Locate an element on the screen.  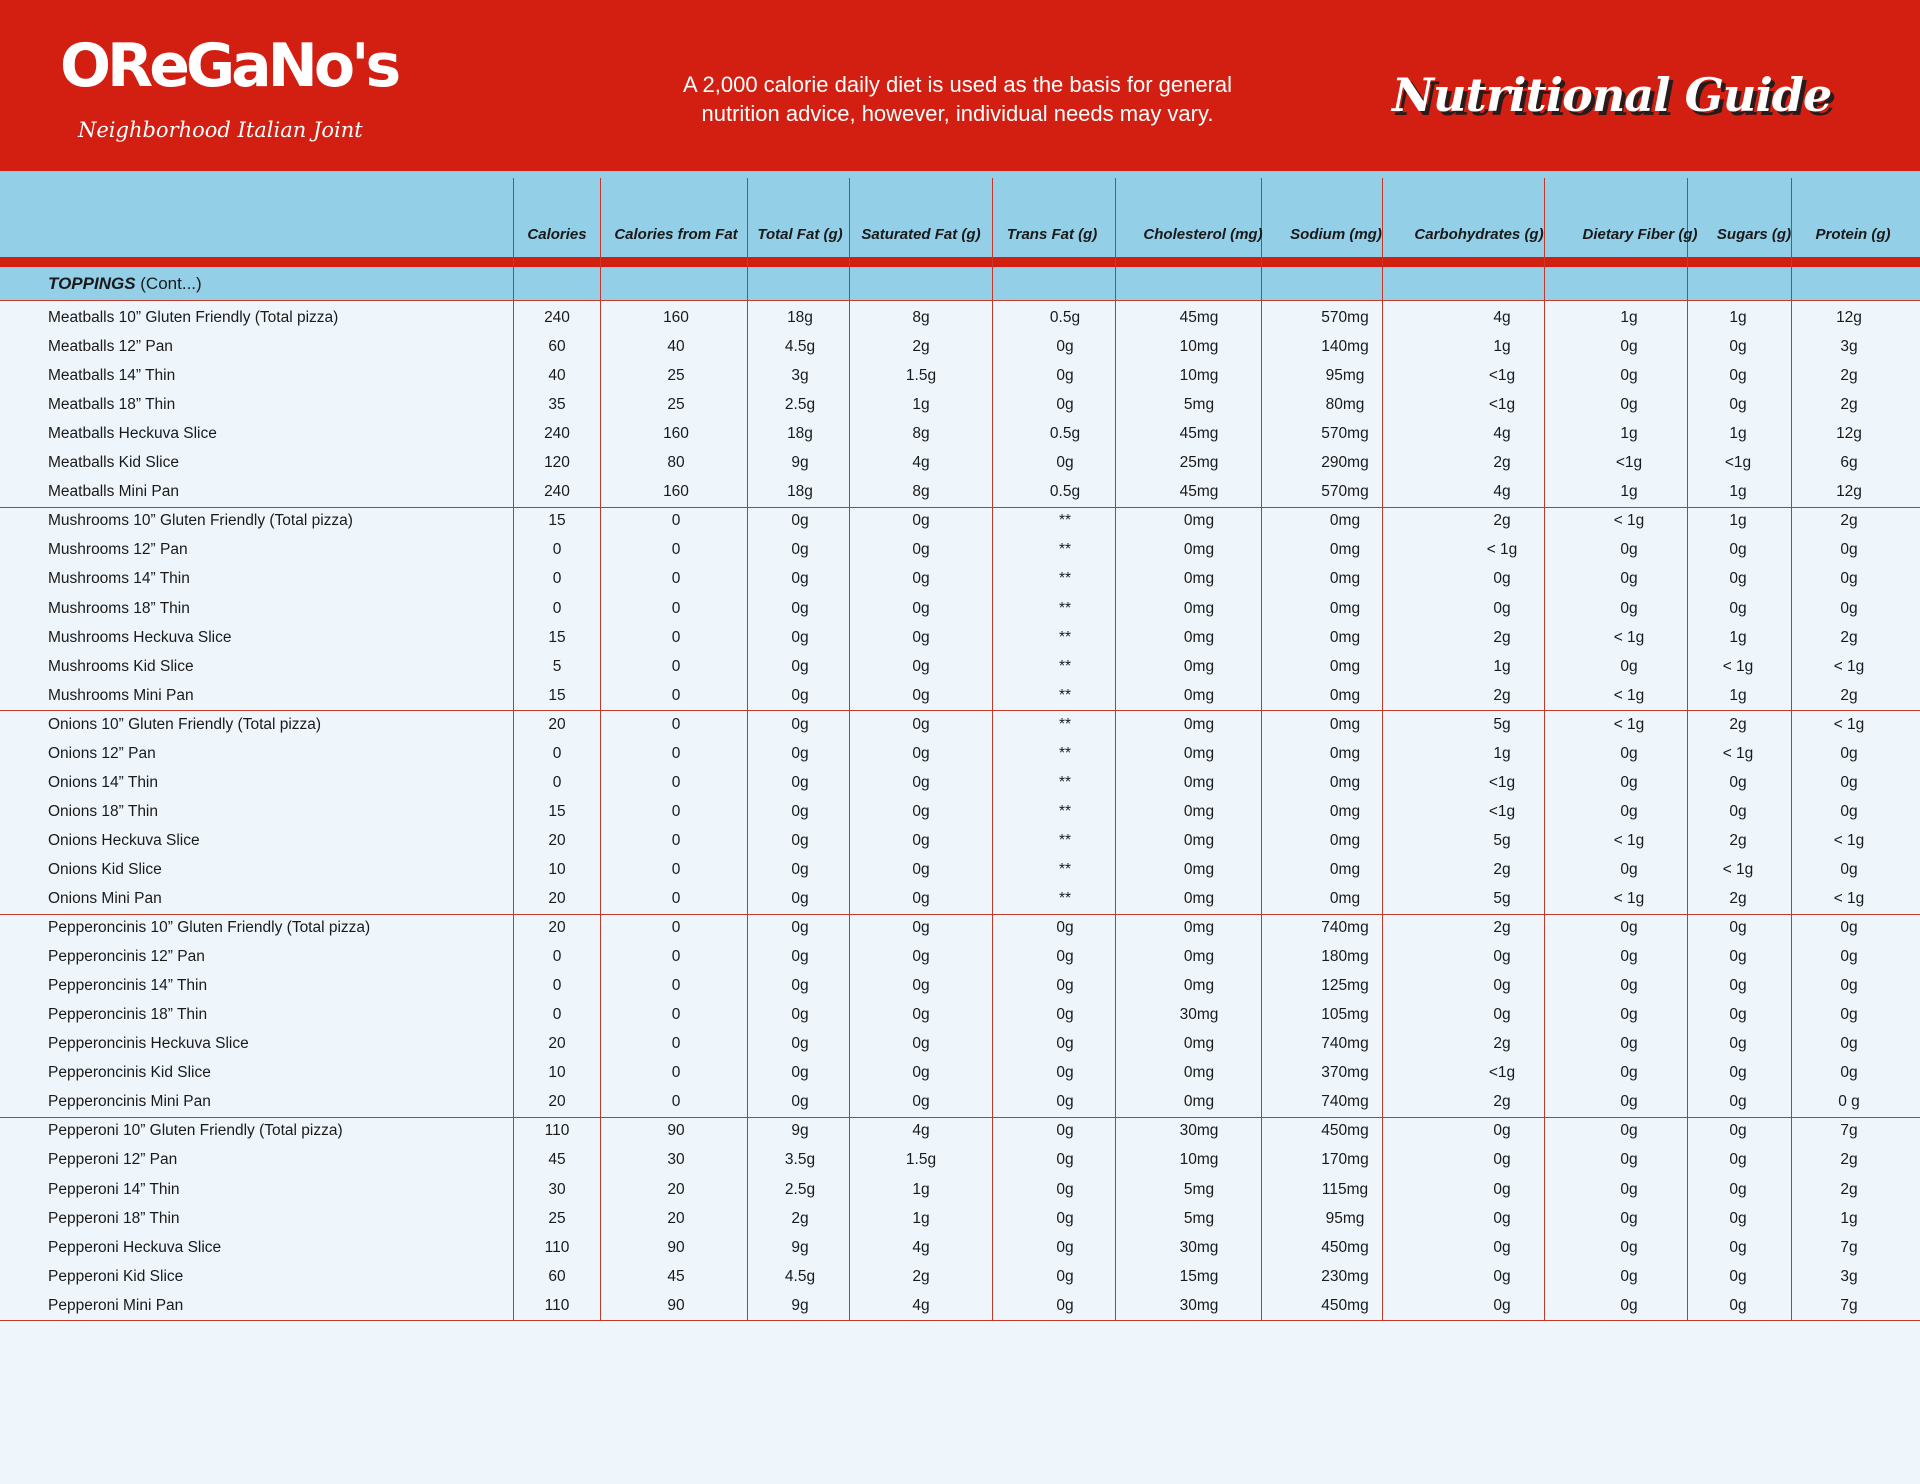
cell-value: 0.5g is located at coordinates (1065, 317).